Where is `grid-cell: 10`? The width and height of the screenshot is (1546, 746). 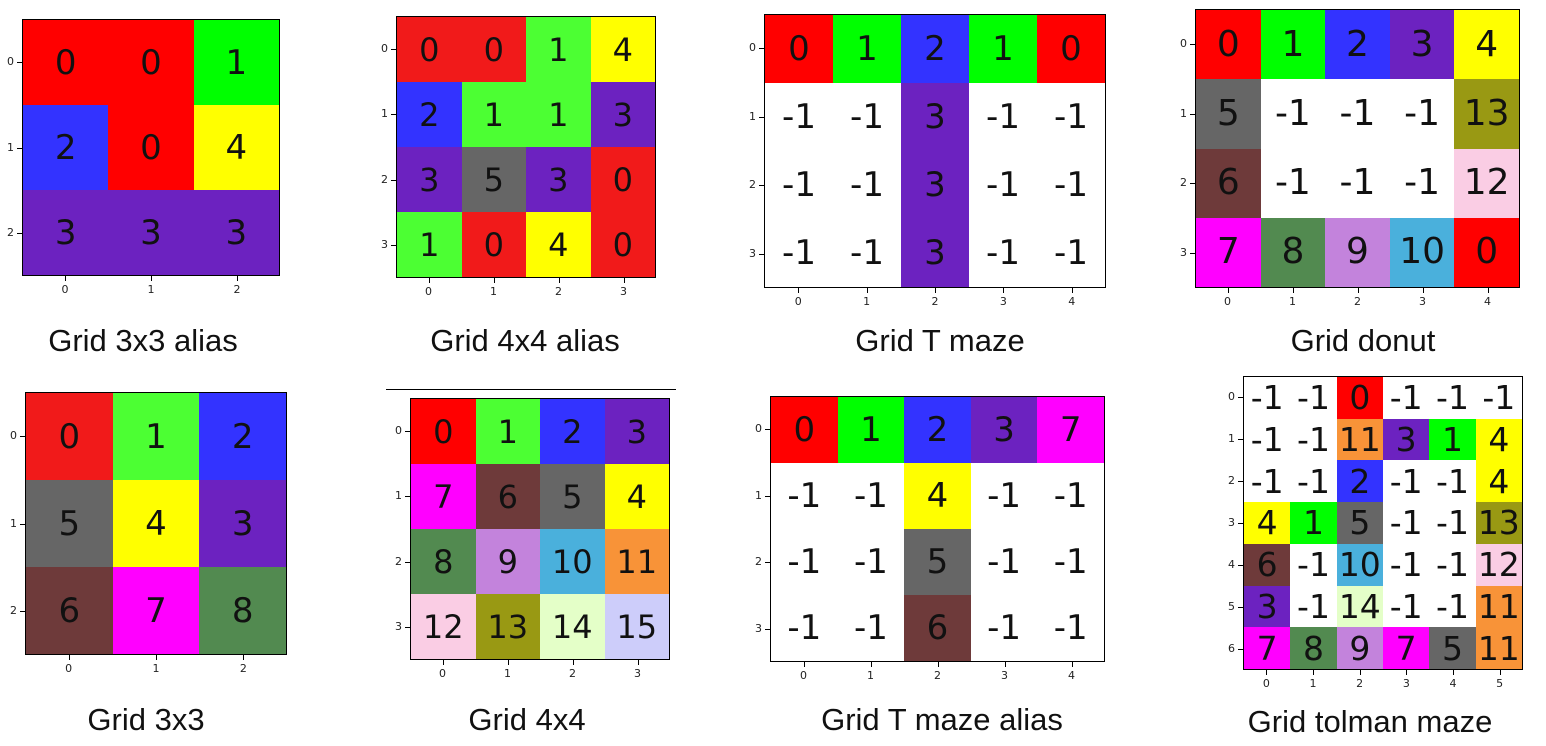
grid-cell: 10 is located at coordinates (1359, 564).